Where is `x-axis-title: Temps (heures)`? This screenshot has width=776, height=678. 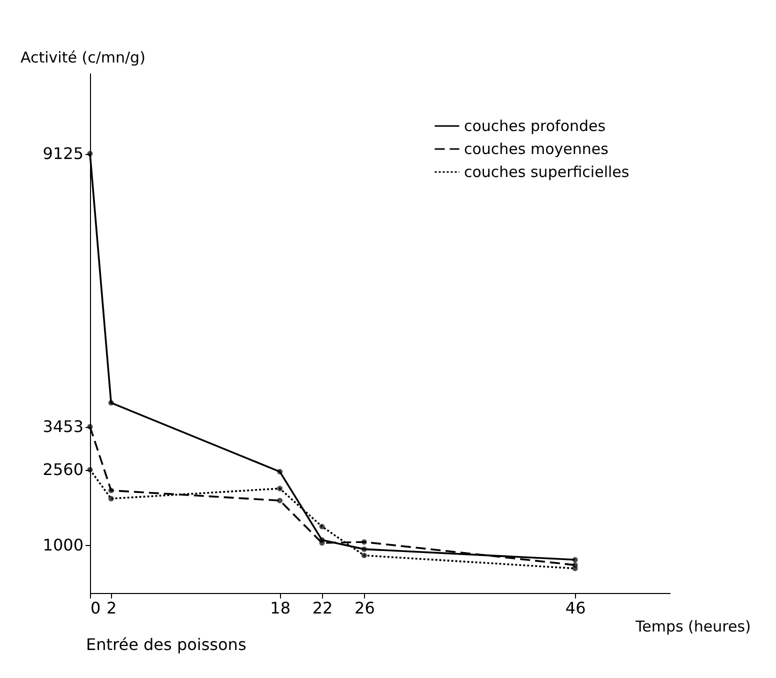
x-axis-title: Temps (heures) is located at coordinates (692, 627).